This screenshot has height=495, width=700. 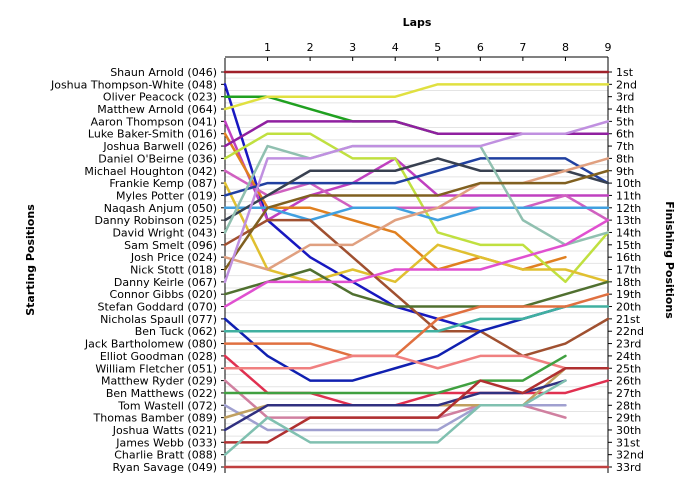 I want to click on finish-label: 21st, so click(x=628, y=319).